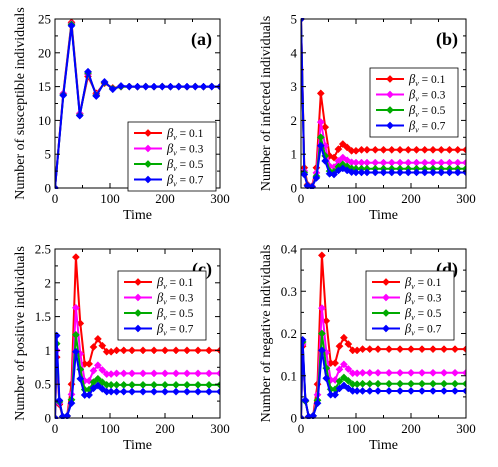 The image size is (498, 467). Describe the element at coordinates (137, 103) in the screenshot. I see `series-group` at that location.